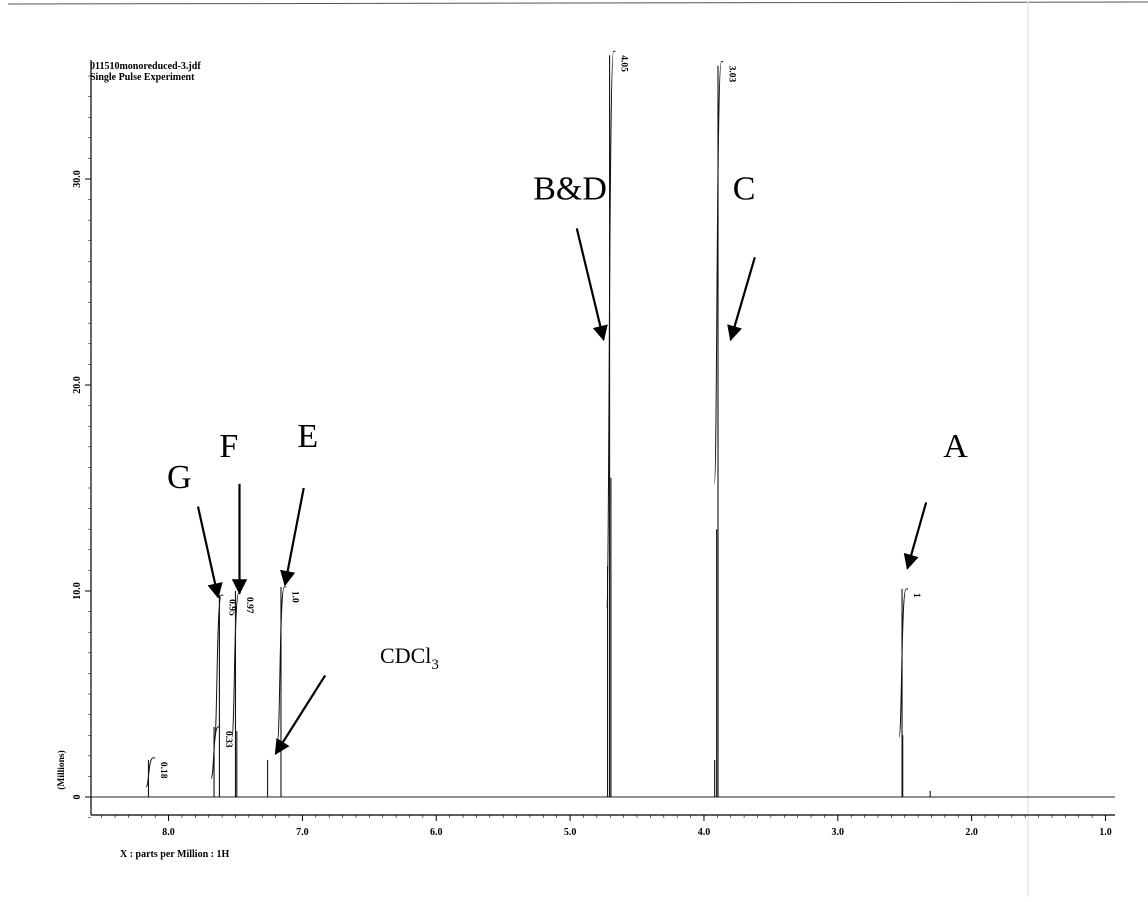  Describe the element at coordinates (228, 446) in the screenshot. I see `peak-annotation-label: F` at that location.